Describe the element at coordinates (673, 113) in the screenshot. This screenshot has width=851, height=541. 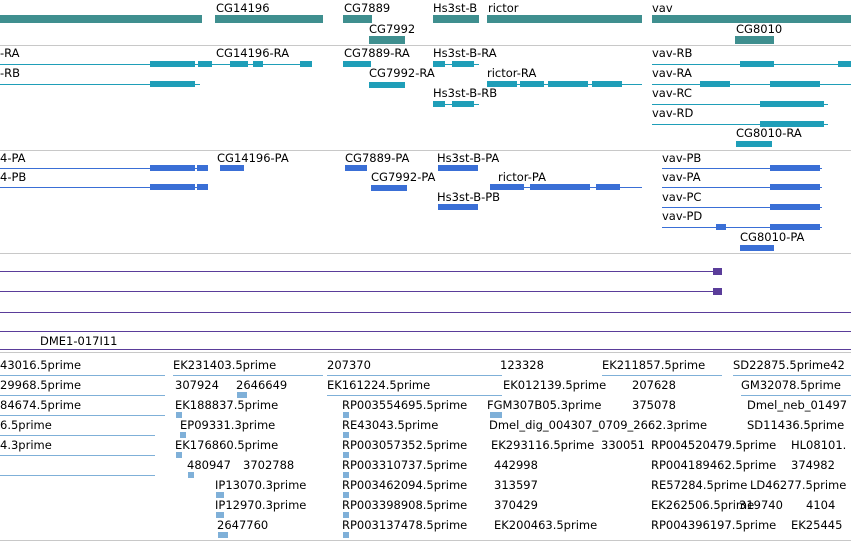
I see `transcript-label: vav-RD` at that location.